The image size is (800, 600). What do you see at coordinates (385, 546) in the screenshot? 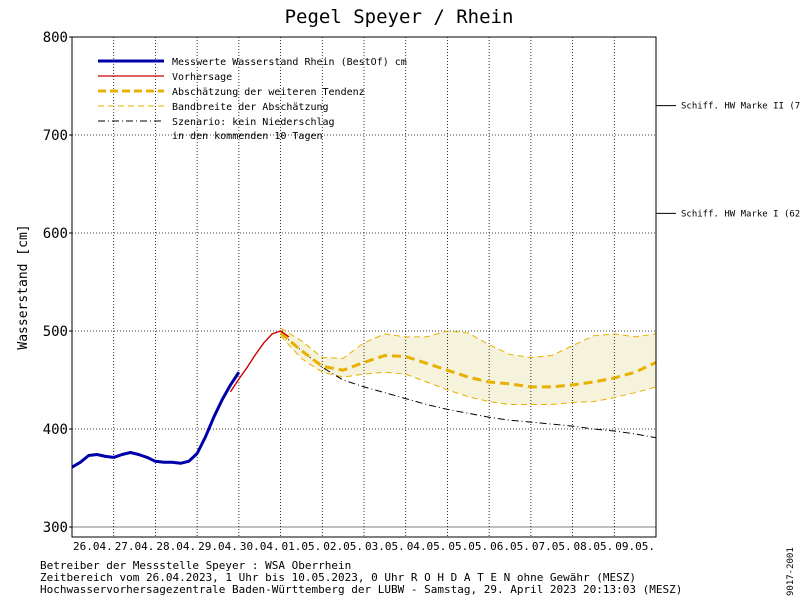
I see `x-tick-label: 03.05.` at bounding box center [385, 546].